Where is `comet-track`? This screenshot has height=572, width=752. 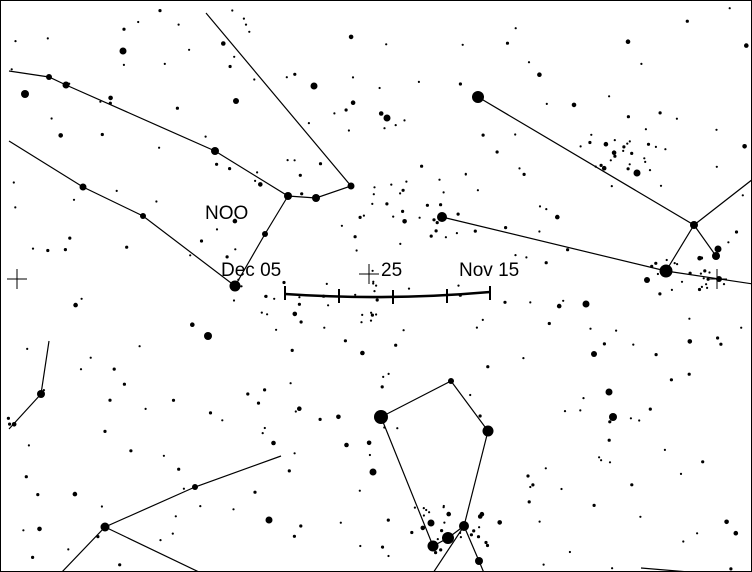
comet-track is located at coordinates (387, 295).